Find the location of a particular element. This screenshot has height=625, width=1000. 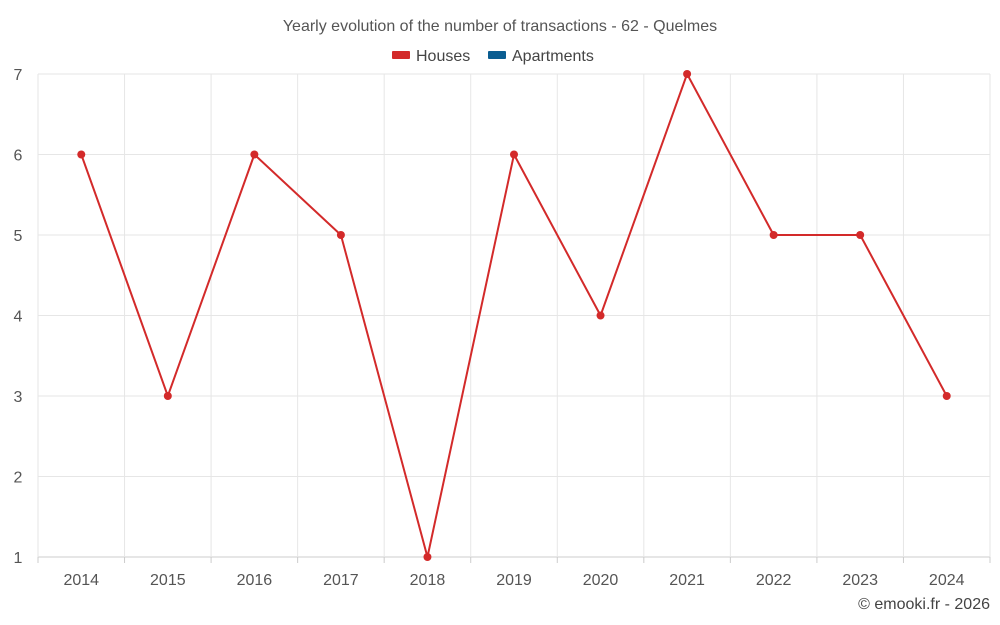

data-point-houses-2014 is located at coordinates (81, 154).